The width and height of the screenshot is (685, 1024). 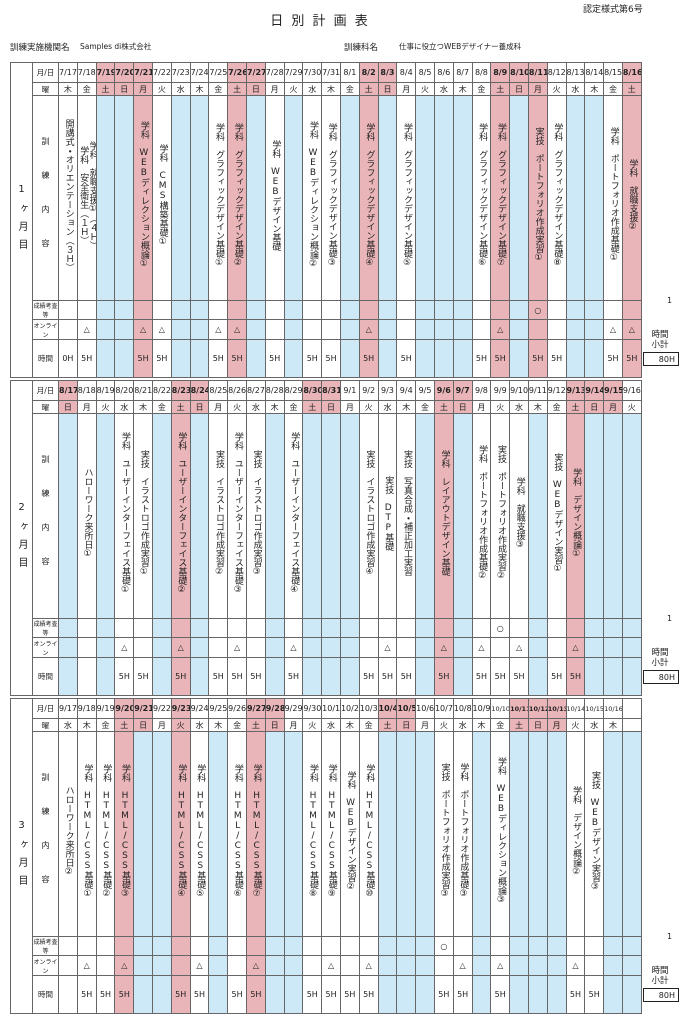 I want to click on row-label: 成績考査等, so click(x=45, y=629).